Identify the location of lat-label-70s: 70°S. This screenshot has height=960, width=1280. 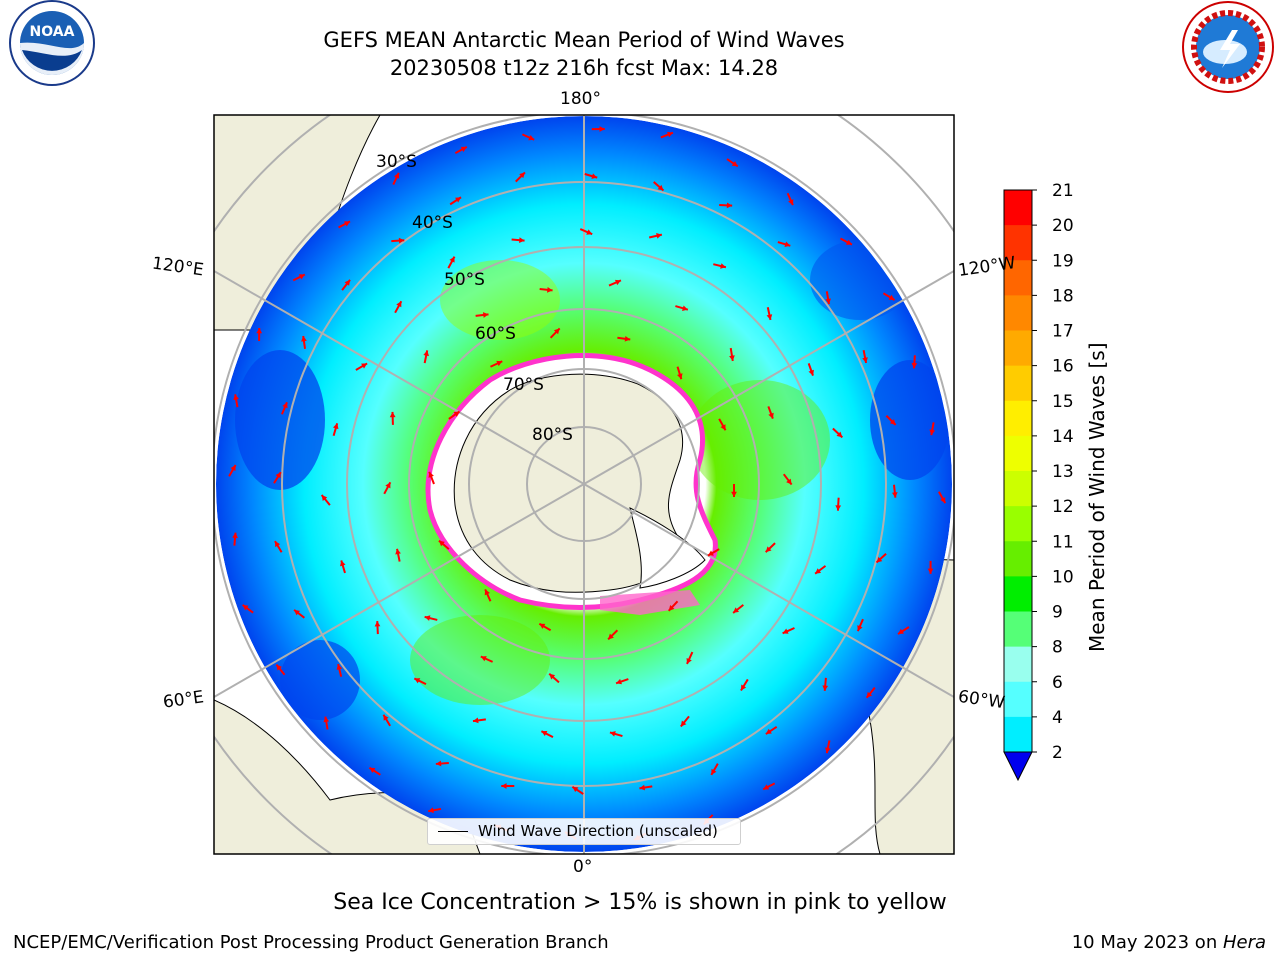
(523, 385).